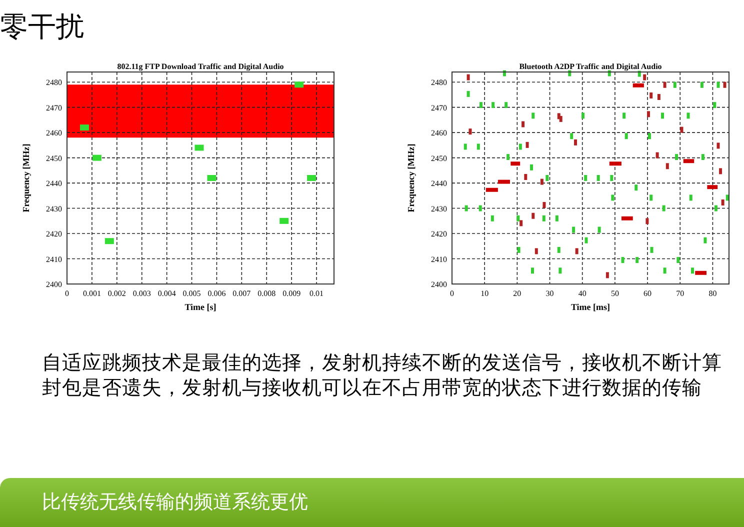 This screenshot has height=527, width=744. Describe the element at coordinates (614, 293) in the screenshot. I see `x-tick-label: 50` at that location.